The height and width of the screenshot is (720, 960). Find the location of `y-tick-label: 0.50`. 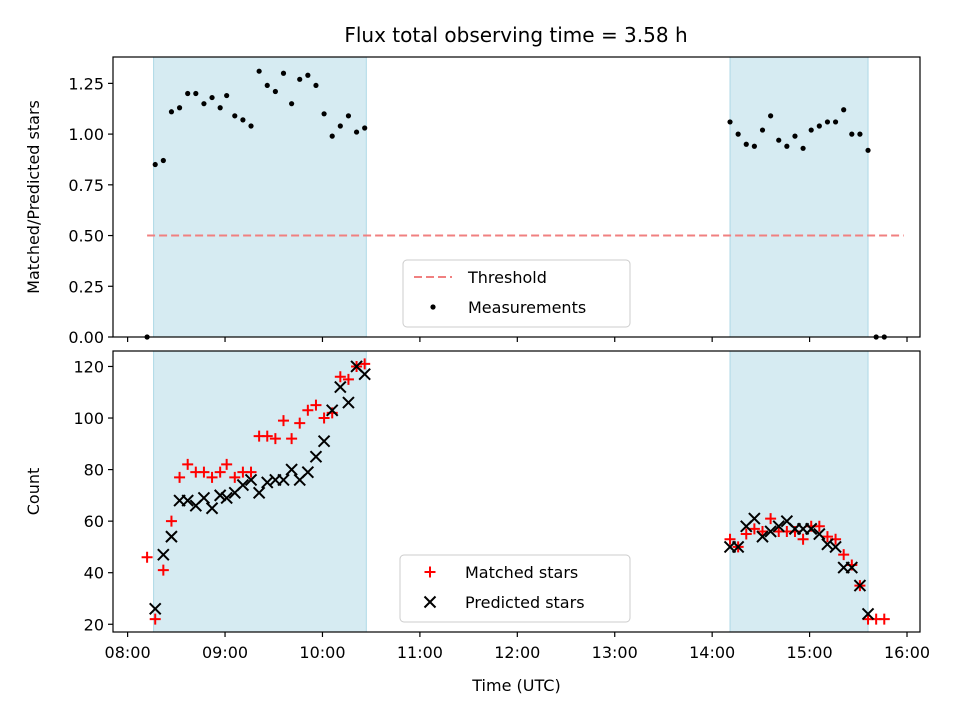

y-tick-label: 0.50 is located at coordinates (86, 236).